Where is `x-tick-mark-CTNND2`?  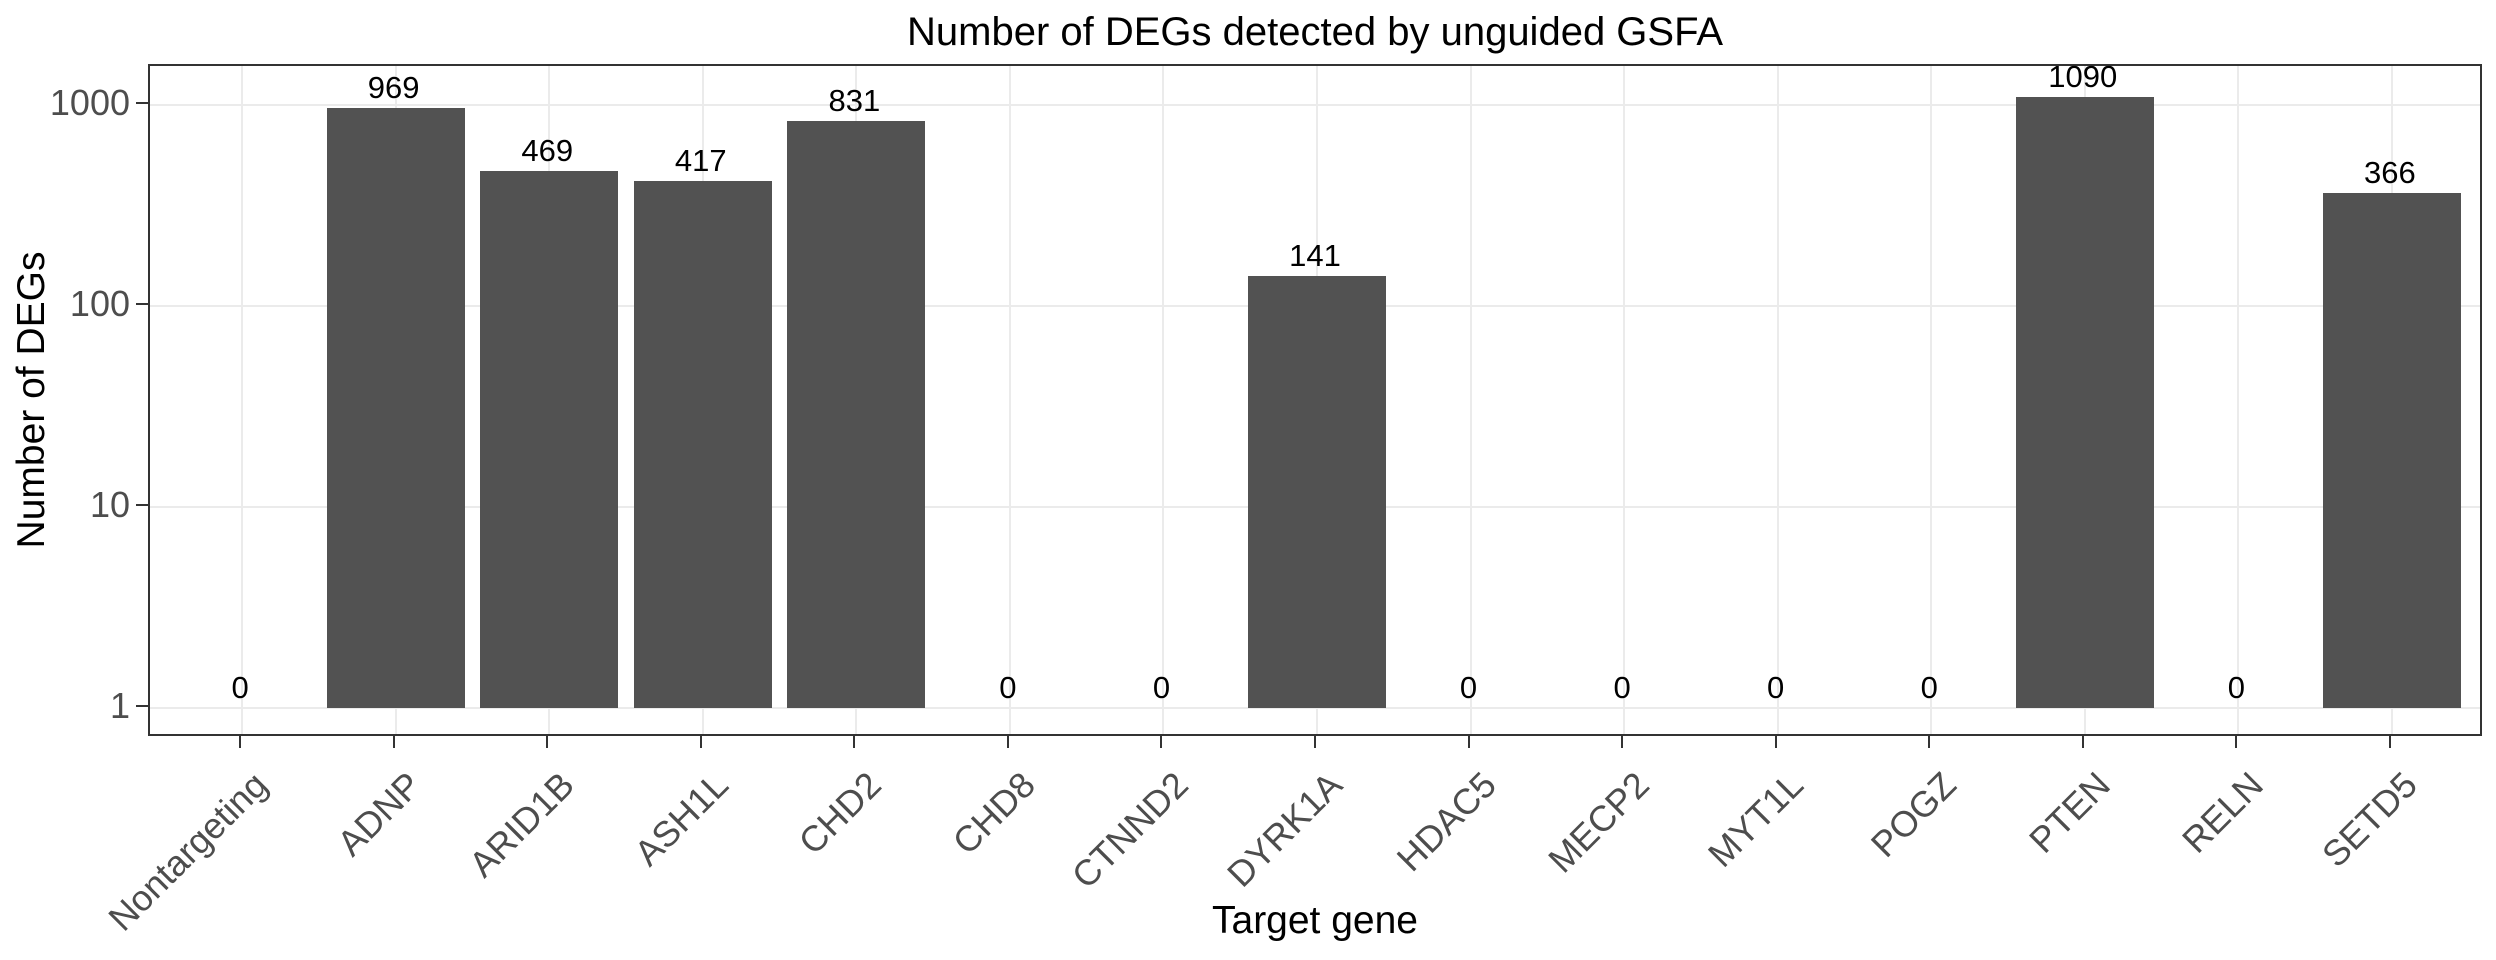
x-tick-mark-CTNND2 is located at coordinates (1161, 742).